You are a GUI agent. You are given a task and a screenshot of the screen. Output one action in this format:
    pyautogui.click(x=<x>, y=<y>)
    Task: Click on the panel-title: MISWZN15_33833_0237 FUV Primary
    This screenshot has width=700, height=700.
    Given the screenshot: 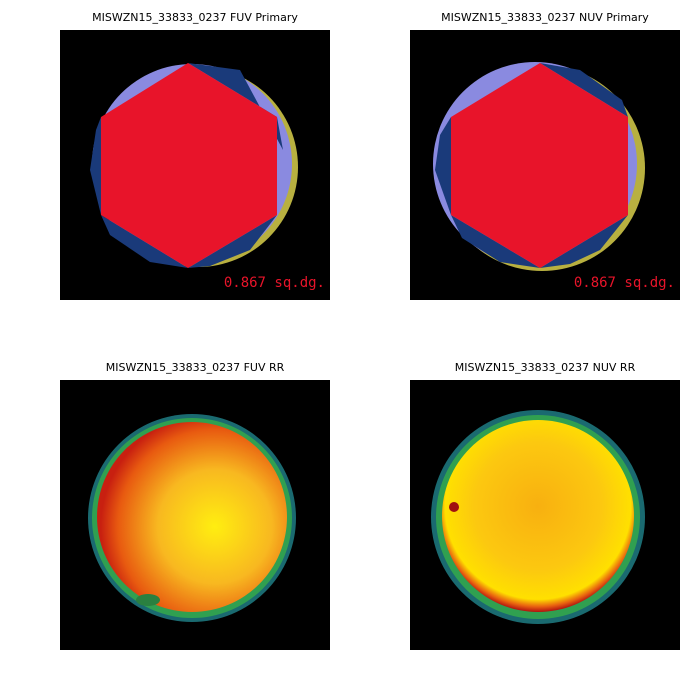 What is the action you would take?
    pyautogui.click(x=195, y=17)
    